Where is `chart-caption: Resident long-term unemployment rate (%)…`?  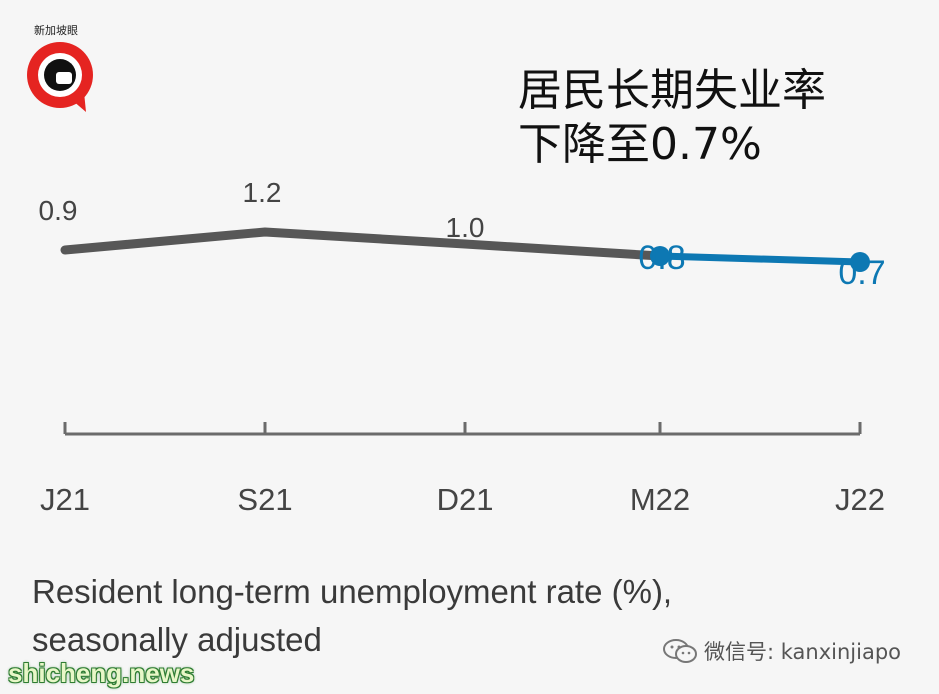 chart-caption: Resident long-term unemployment rate (%)… is located at coordinates (352, 616).